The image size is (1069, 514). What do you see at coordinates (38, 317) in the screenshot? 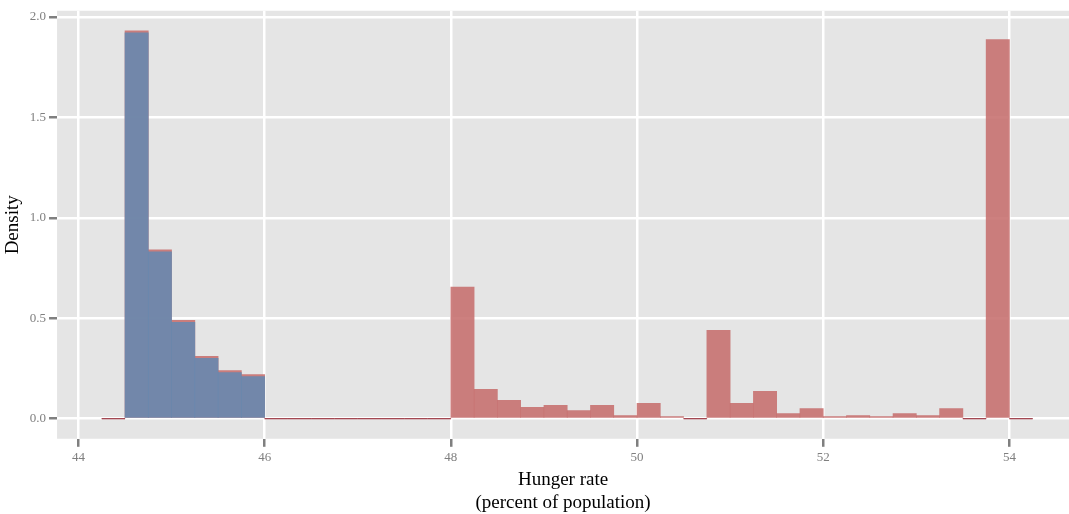
I see `y-tick-label: 0.5` at bounding box center [38, 317].